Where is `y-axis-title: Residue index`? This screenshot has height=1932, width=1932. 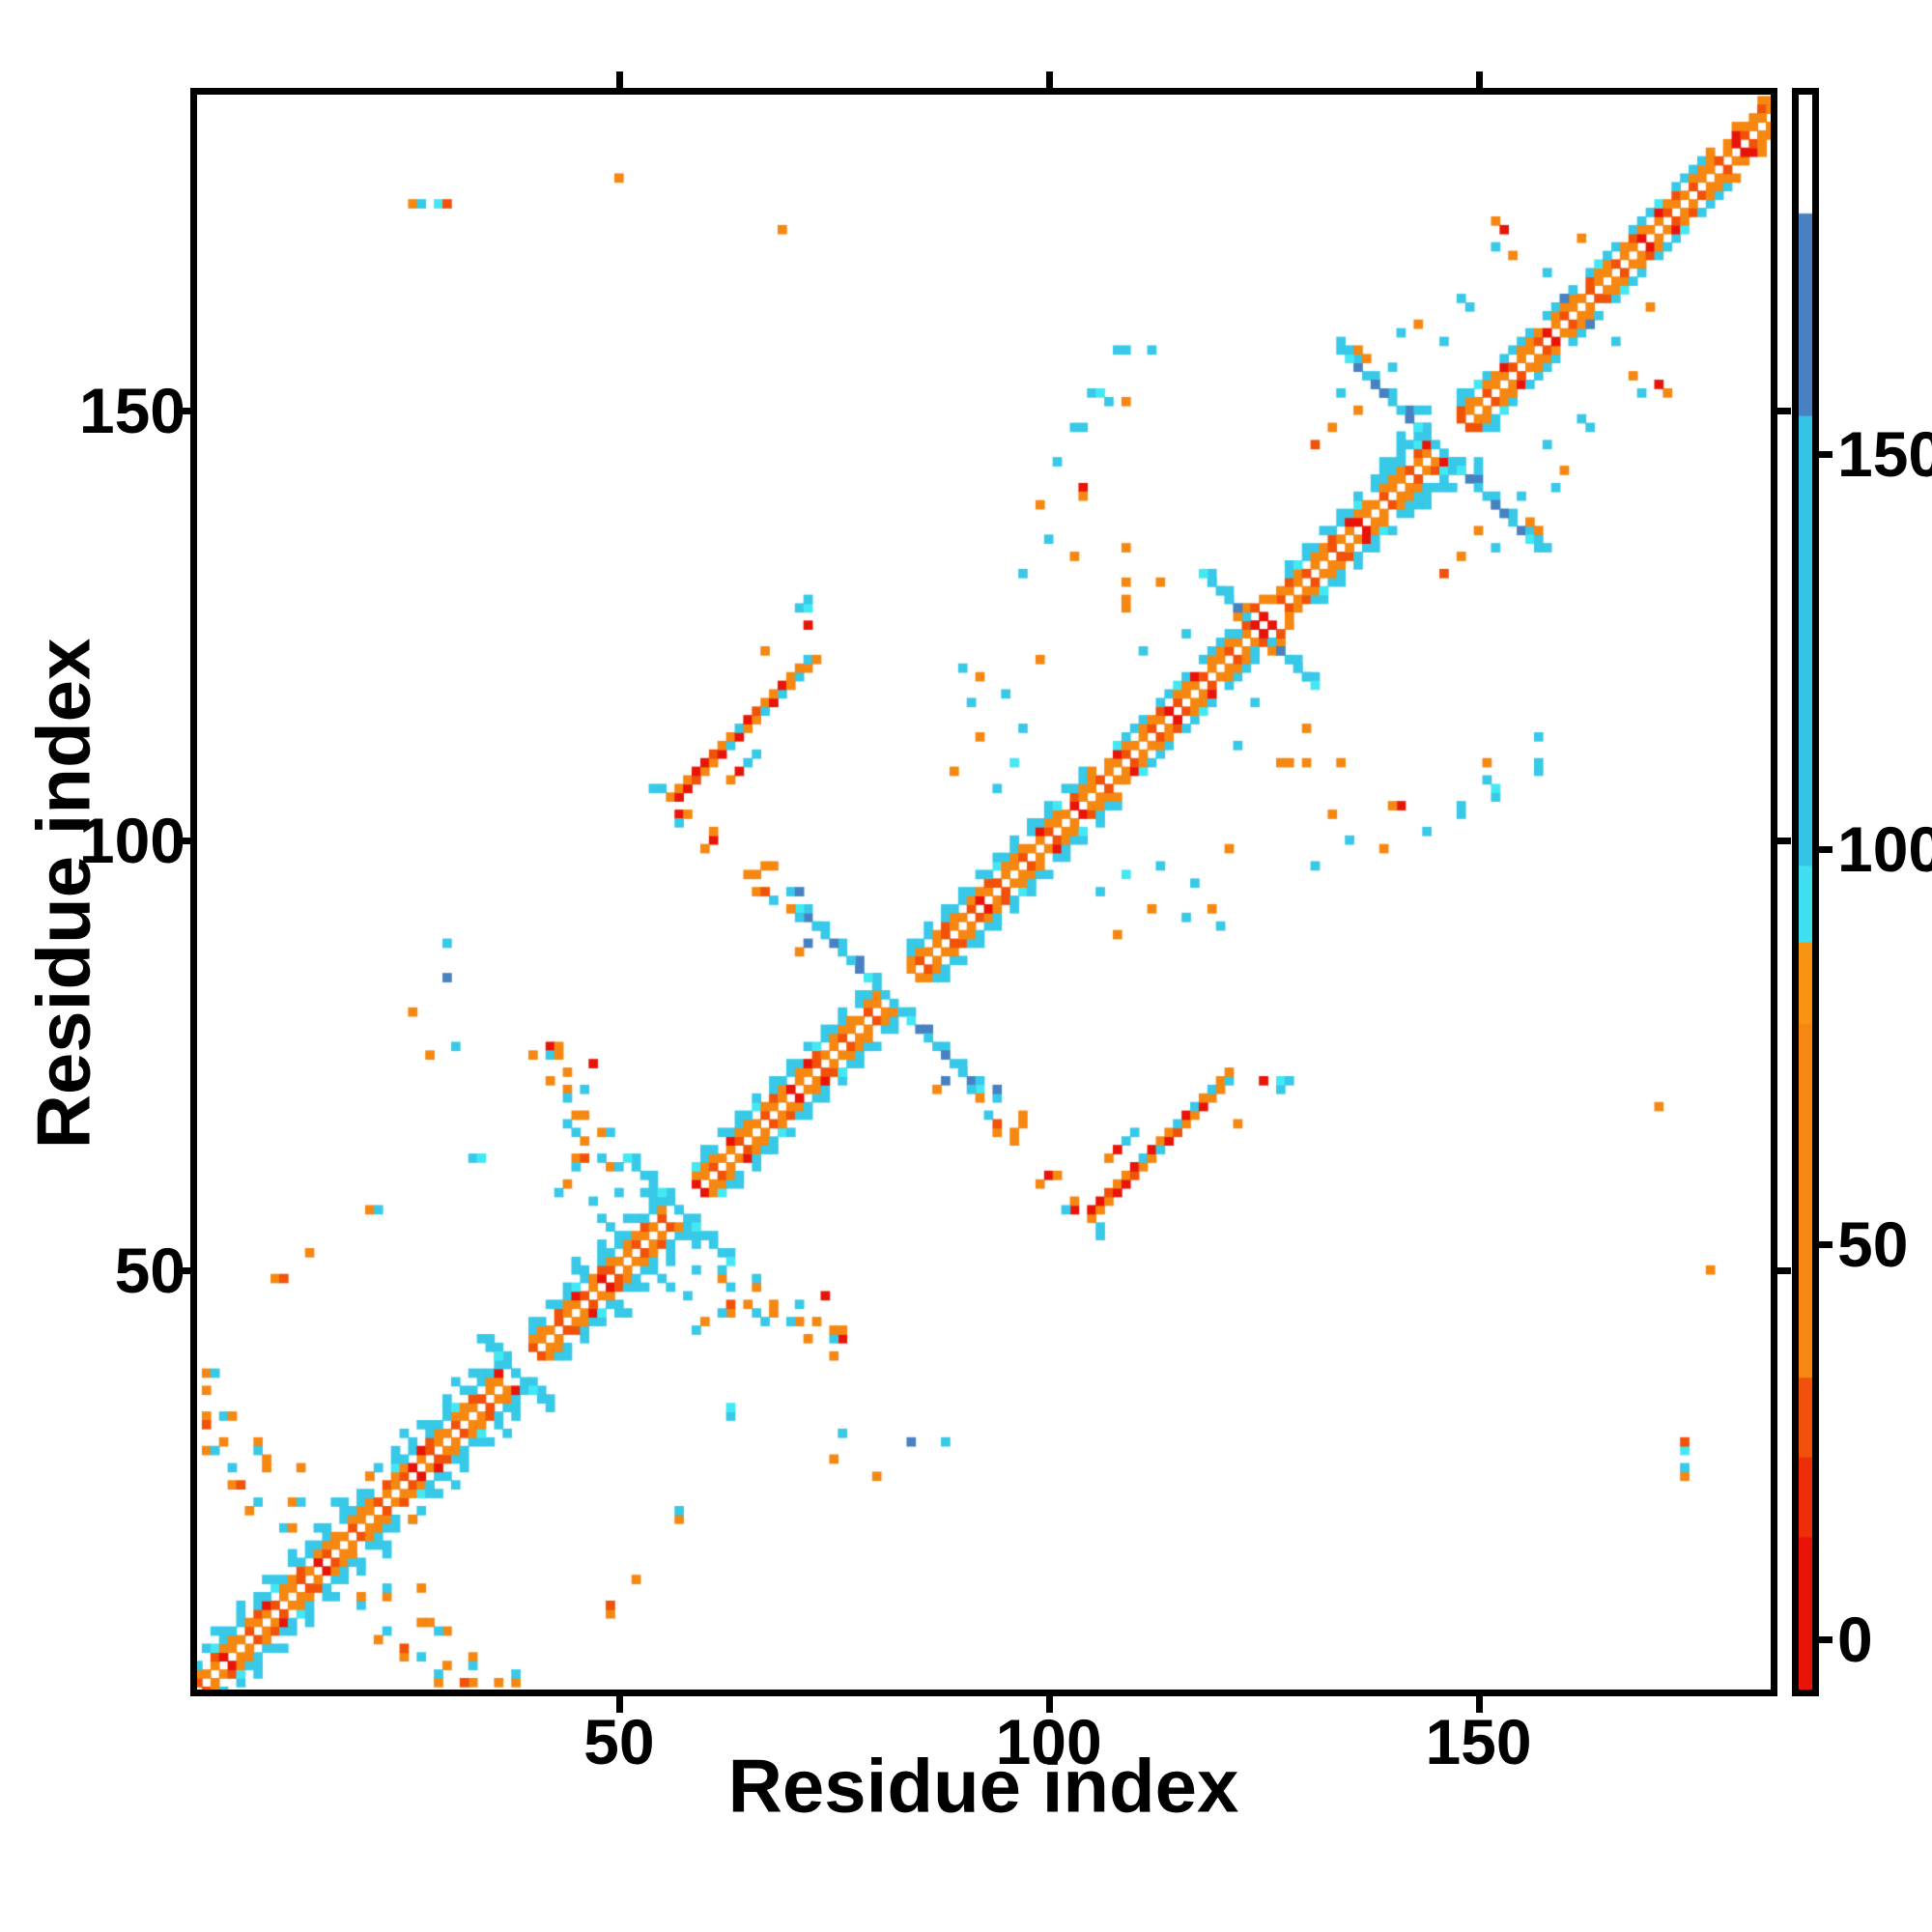 y-axis-title: Residue index is located at coordinates (63, 894).